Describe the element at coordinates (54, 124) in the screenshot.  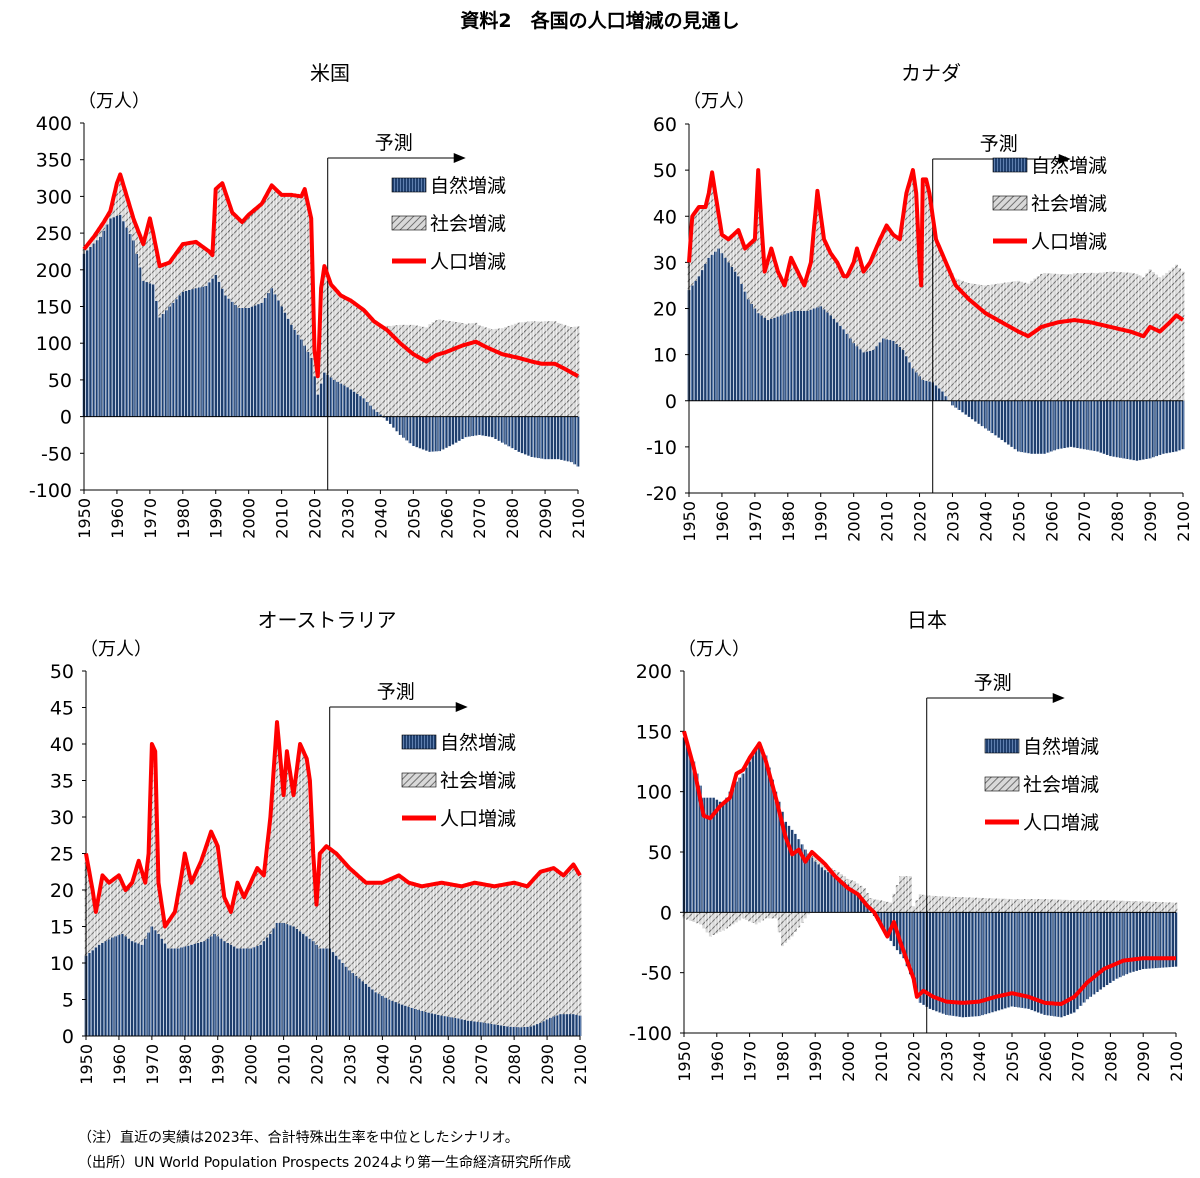
I see `y-tick-label: 400` at that location.